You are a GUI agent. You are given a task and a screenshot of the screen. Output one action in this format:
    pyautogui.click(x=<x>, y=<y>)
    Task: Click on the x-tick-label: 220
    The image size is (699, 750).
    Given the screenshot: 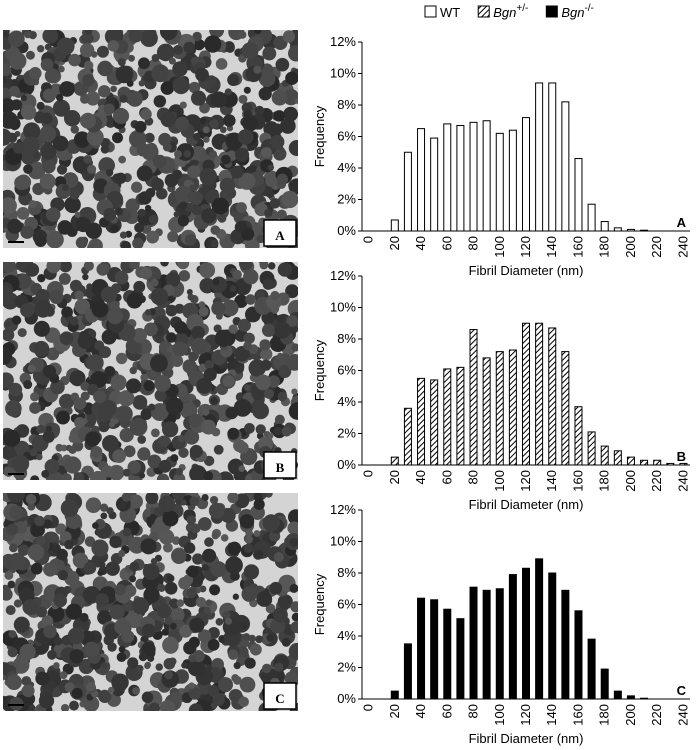 What is the action you would take?
    pyautogui.click(x=656, y=247)
    